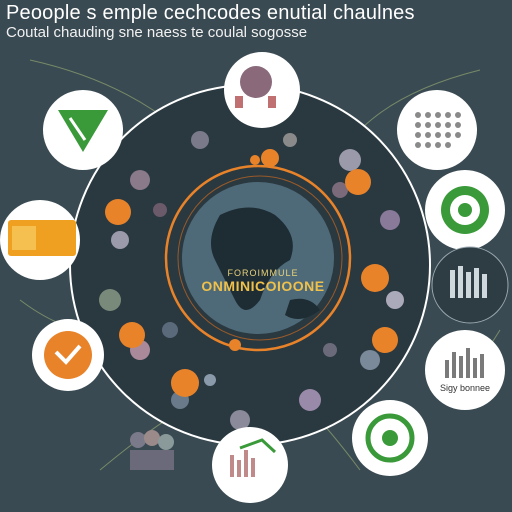  Describe the element at coordinates (263, 273) in the screenshot. I see `center-small-label: FOROIMMULE` at that location.